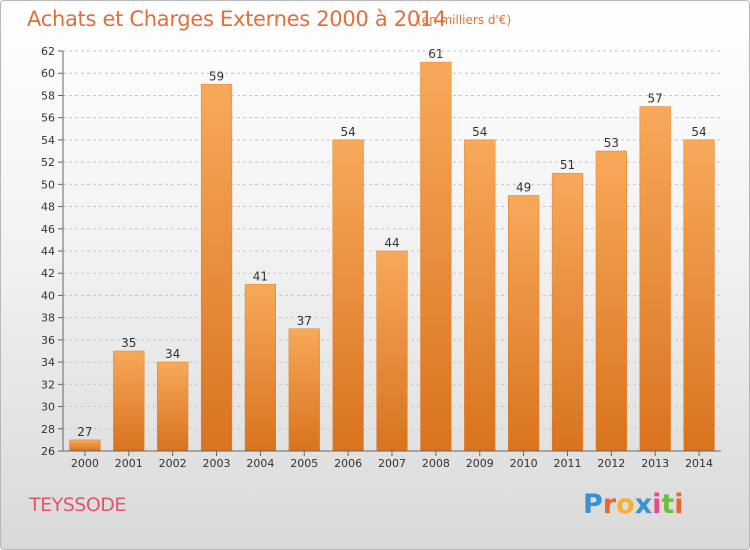 This screenshot has height=550, width=750. Describe the element at coordinates (173, 463) in the screenshot. I see `x-tick-label-2002: 2002` at that location.